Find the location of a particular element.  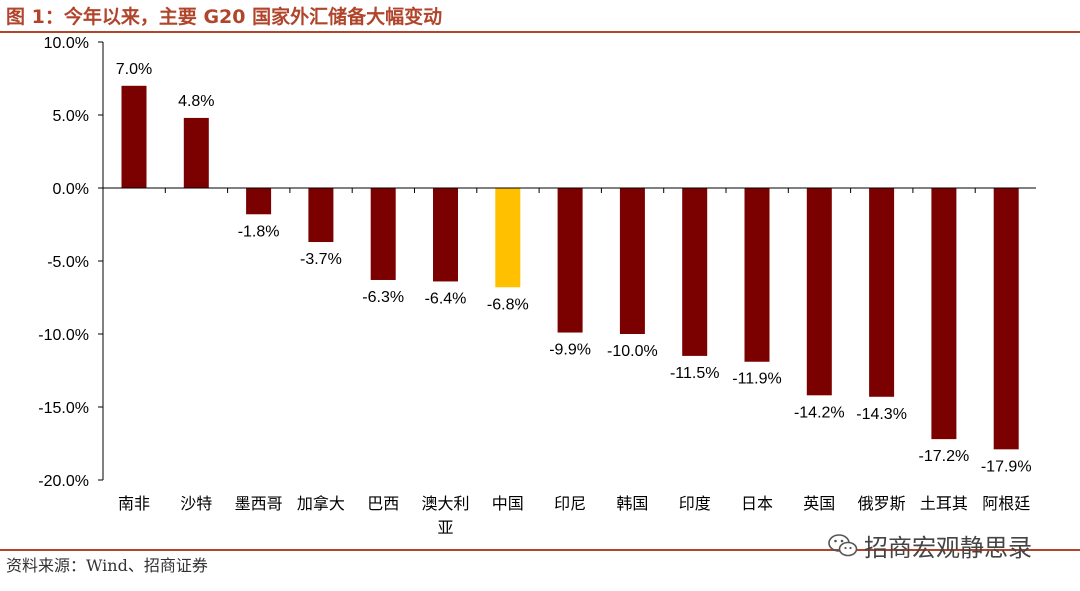

category-label: 阿根廷 is located at coordinates (1006, 503).